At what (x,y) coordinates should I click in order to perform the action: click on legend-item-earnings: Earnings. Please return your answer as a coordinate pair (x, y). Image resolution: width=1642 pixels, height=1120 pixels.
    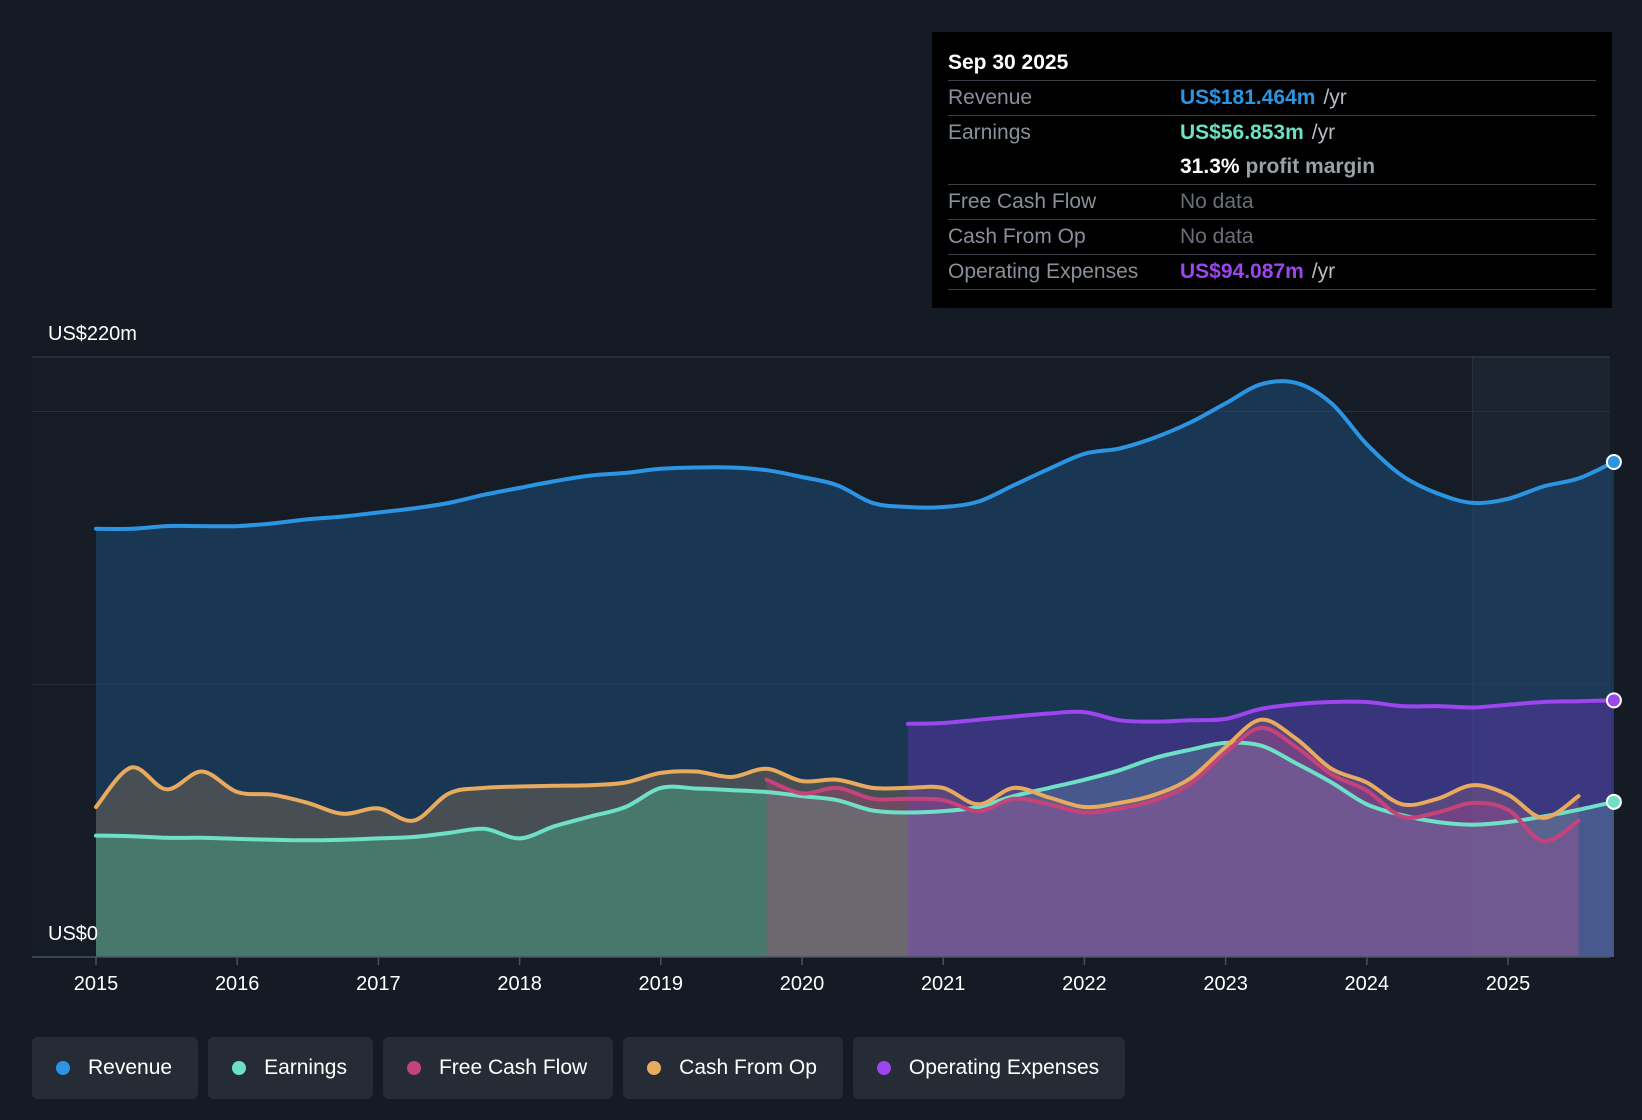
    Looking at the image, I should click on (290, 1068).